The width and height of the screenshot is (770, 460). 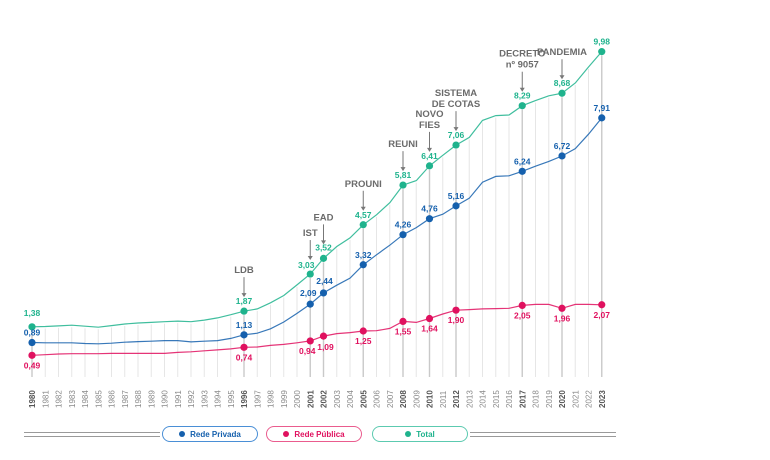 What do you see at coordinates (562, 63) in the screenshot?
I see `annotation-pandemia: PANDEMIA` at bounding box center [562, 63].